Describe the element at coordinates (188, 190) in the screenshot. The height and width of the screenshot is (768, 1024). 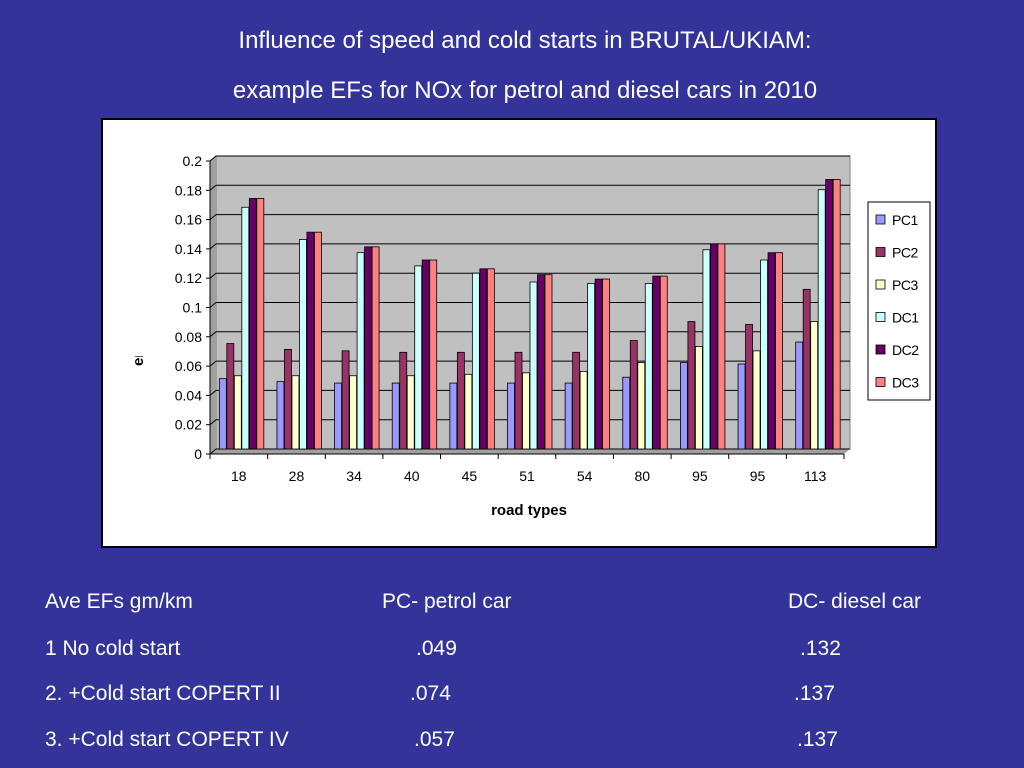
I see `y-tick-label: 0.18` at that location.